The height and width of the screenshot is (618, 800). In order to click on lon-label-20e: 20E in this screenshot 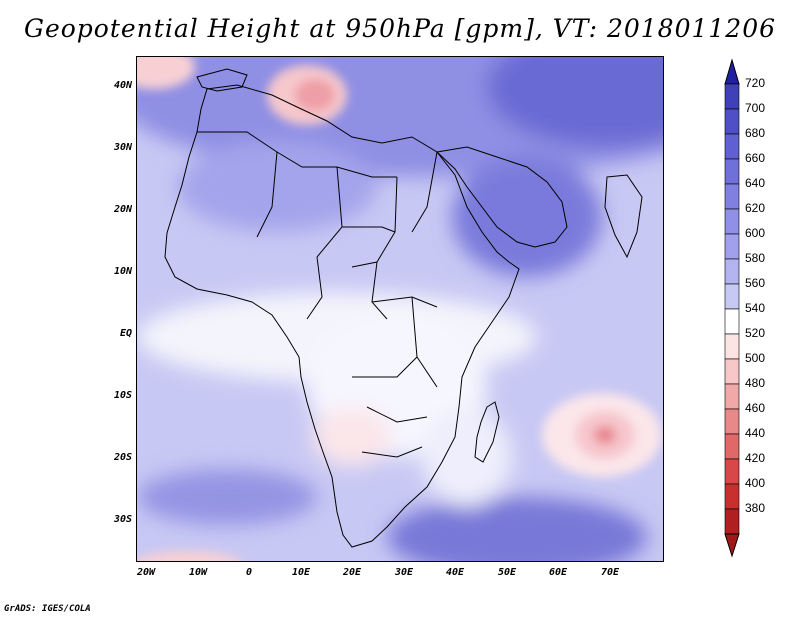, I will do `click(352, 572)`.